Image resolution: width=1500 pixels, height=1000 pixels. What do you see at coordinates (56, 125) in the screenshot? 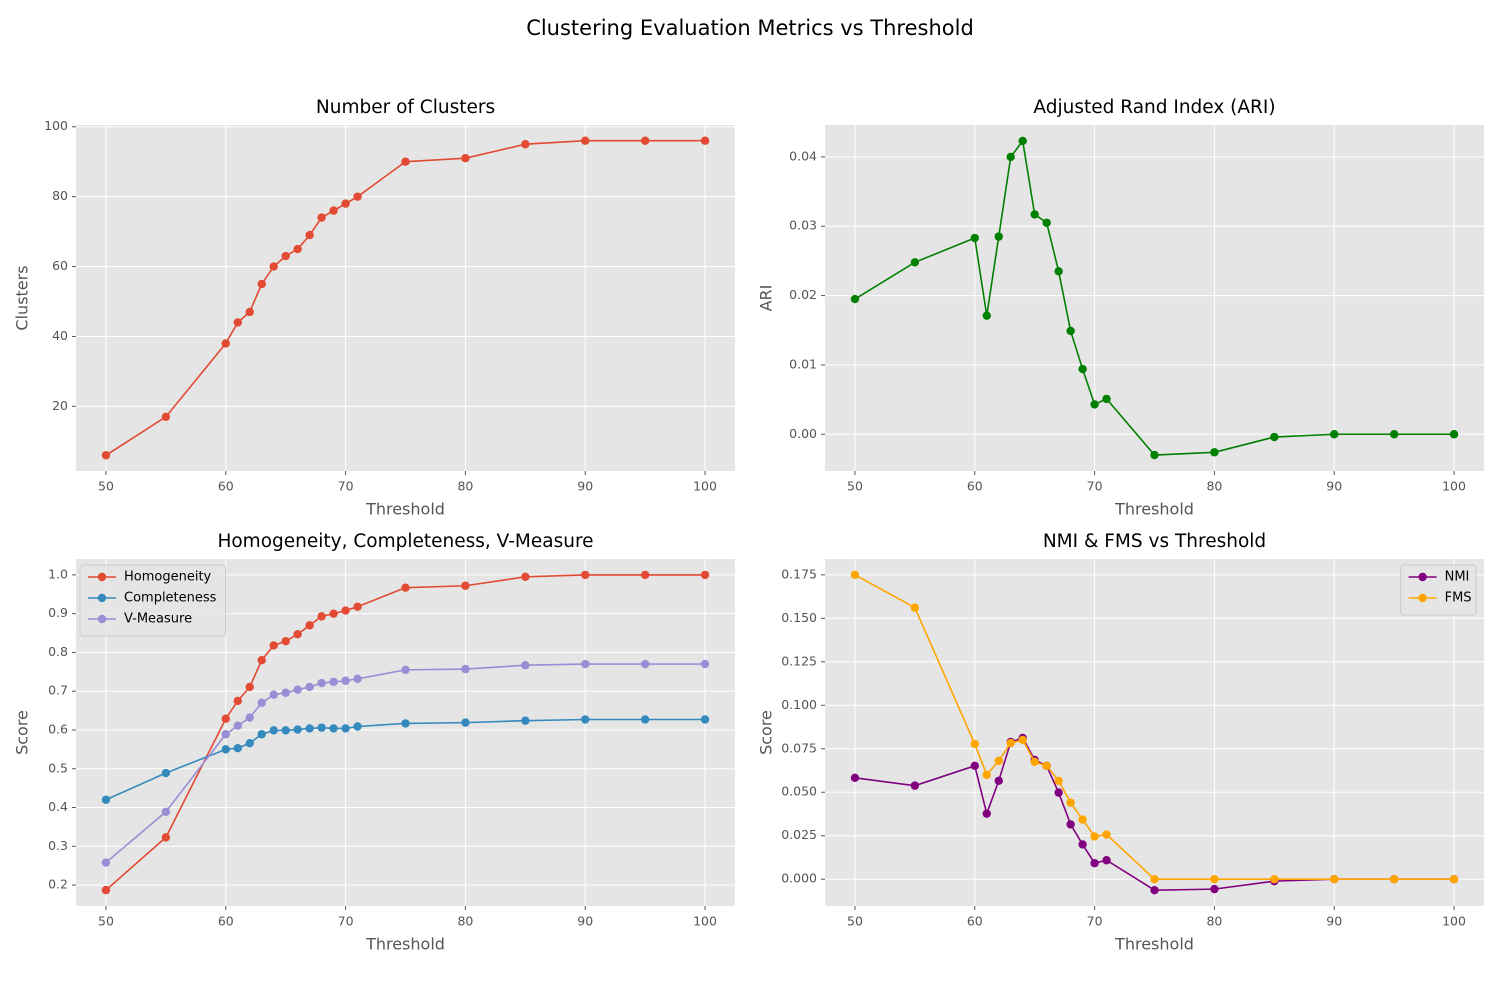
I see `y-tick-label: 100` at bounding box center [56, 125].